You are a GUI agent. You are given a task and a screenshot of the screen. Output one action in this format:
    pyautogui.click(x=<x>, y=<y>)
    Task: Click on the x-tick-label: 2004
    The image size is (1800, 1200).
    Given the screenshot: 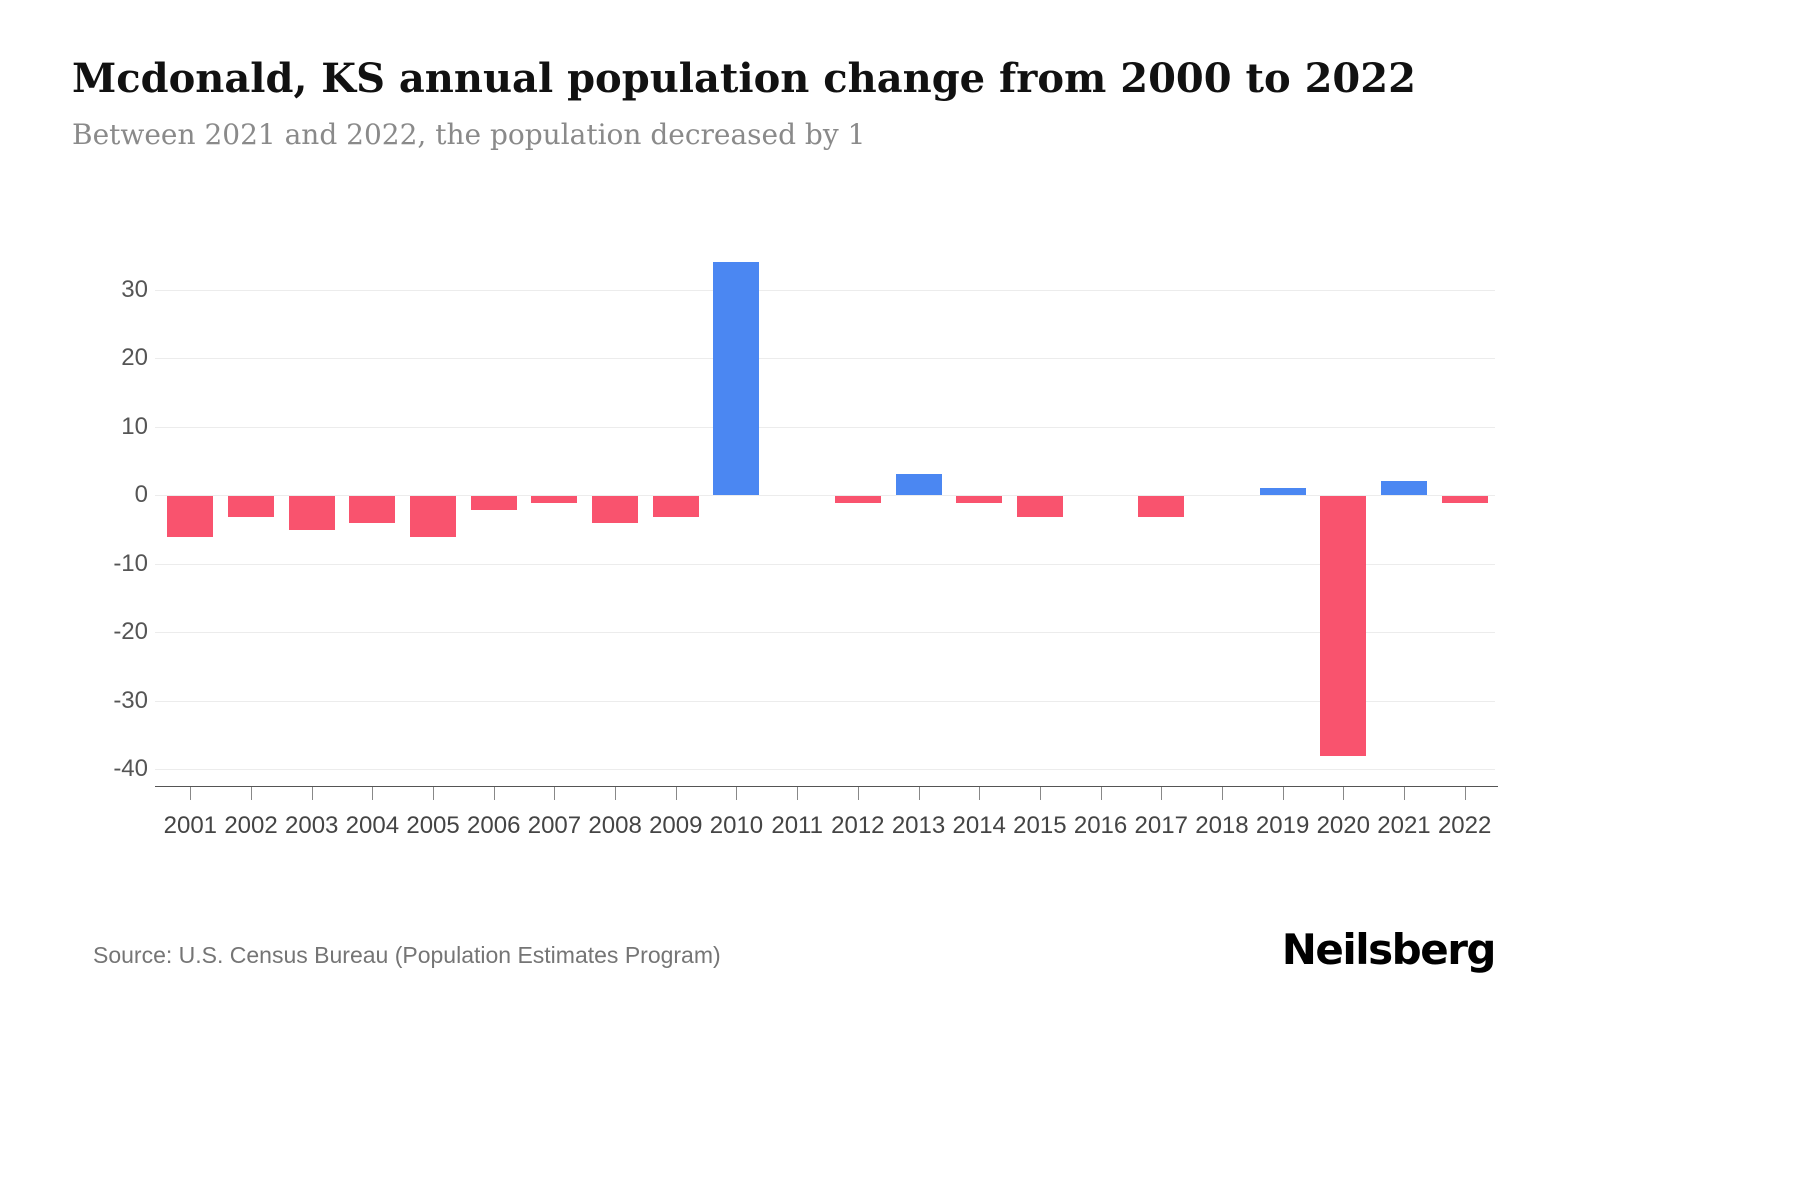 What is the action you would take?
    pyautogui.click(x=372, y=825)
    